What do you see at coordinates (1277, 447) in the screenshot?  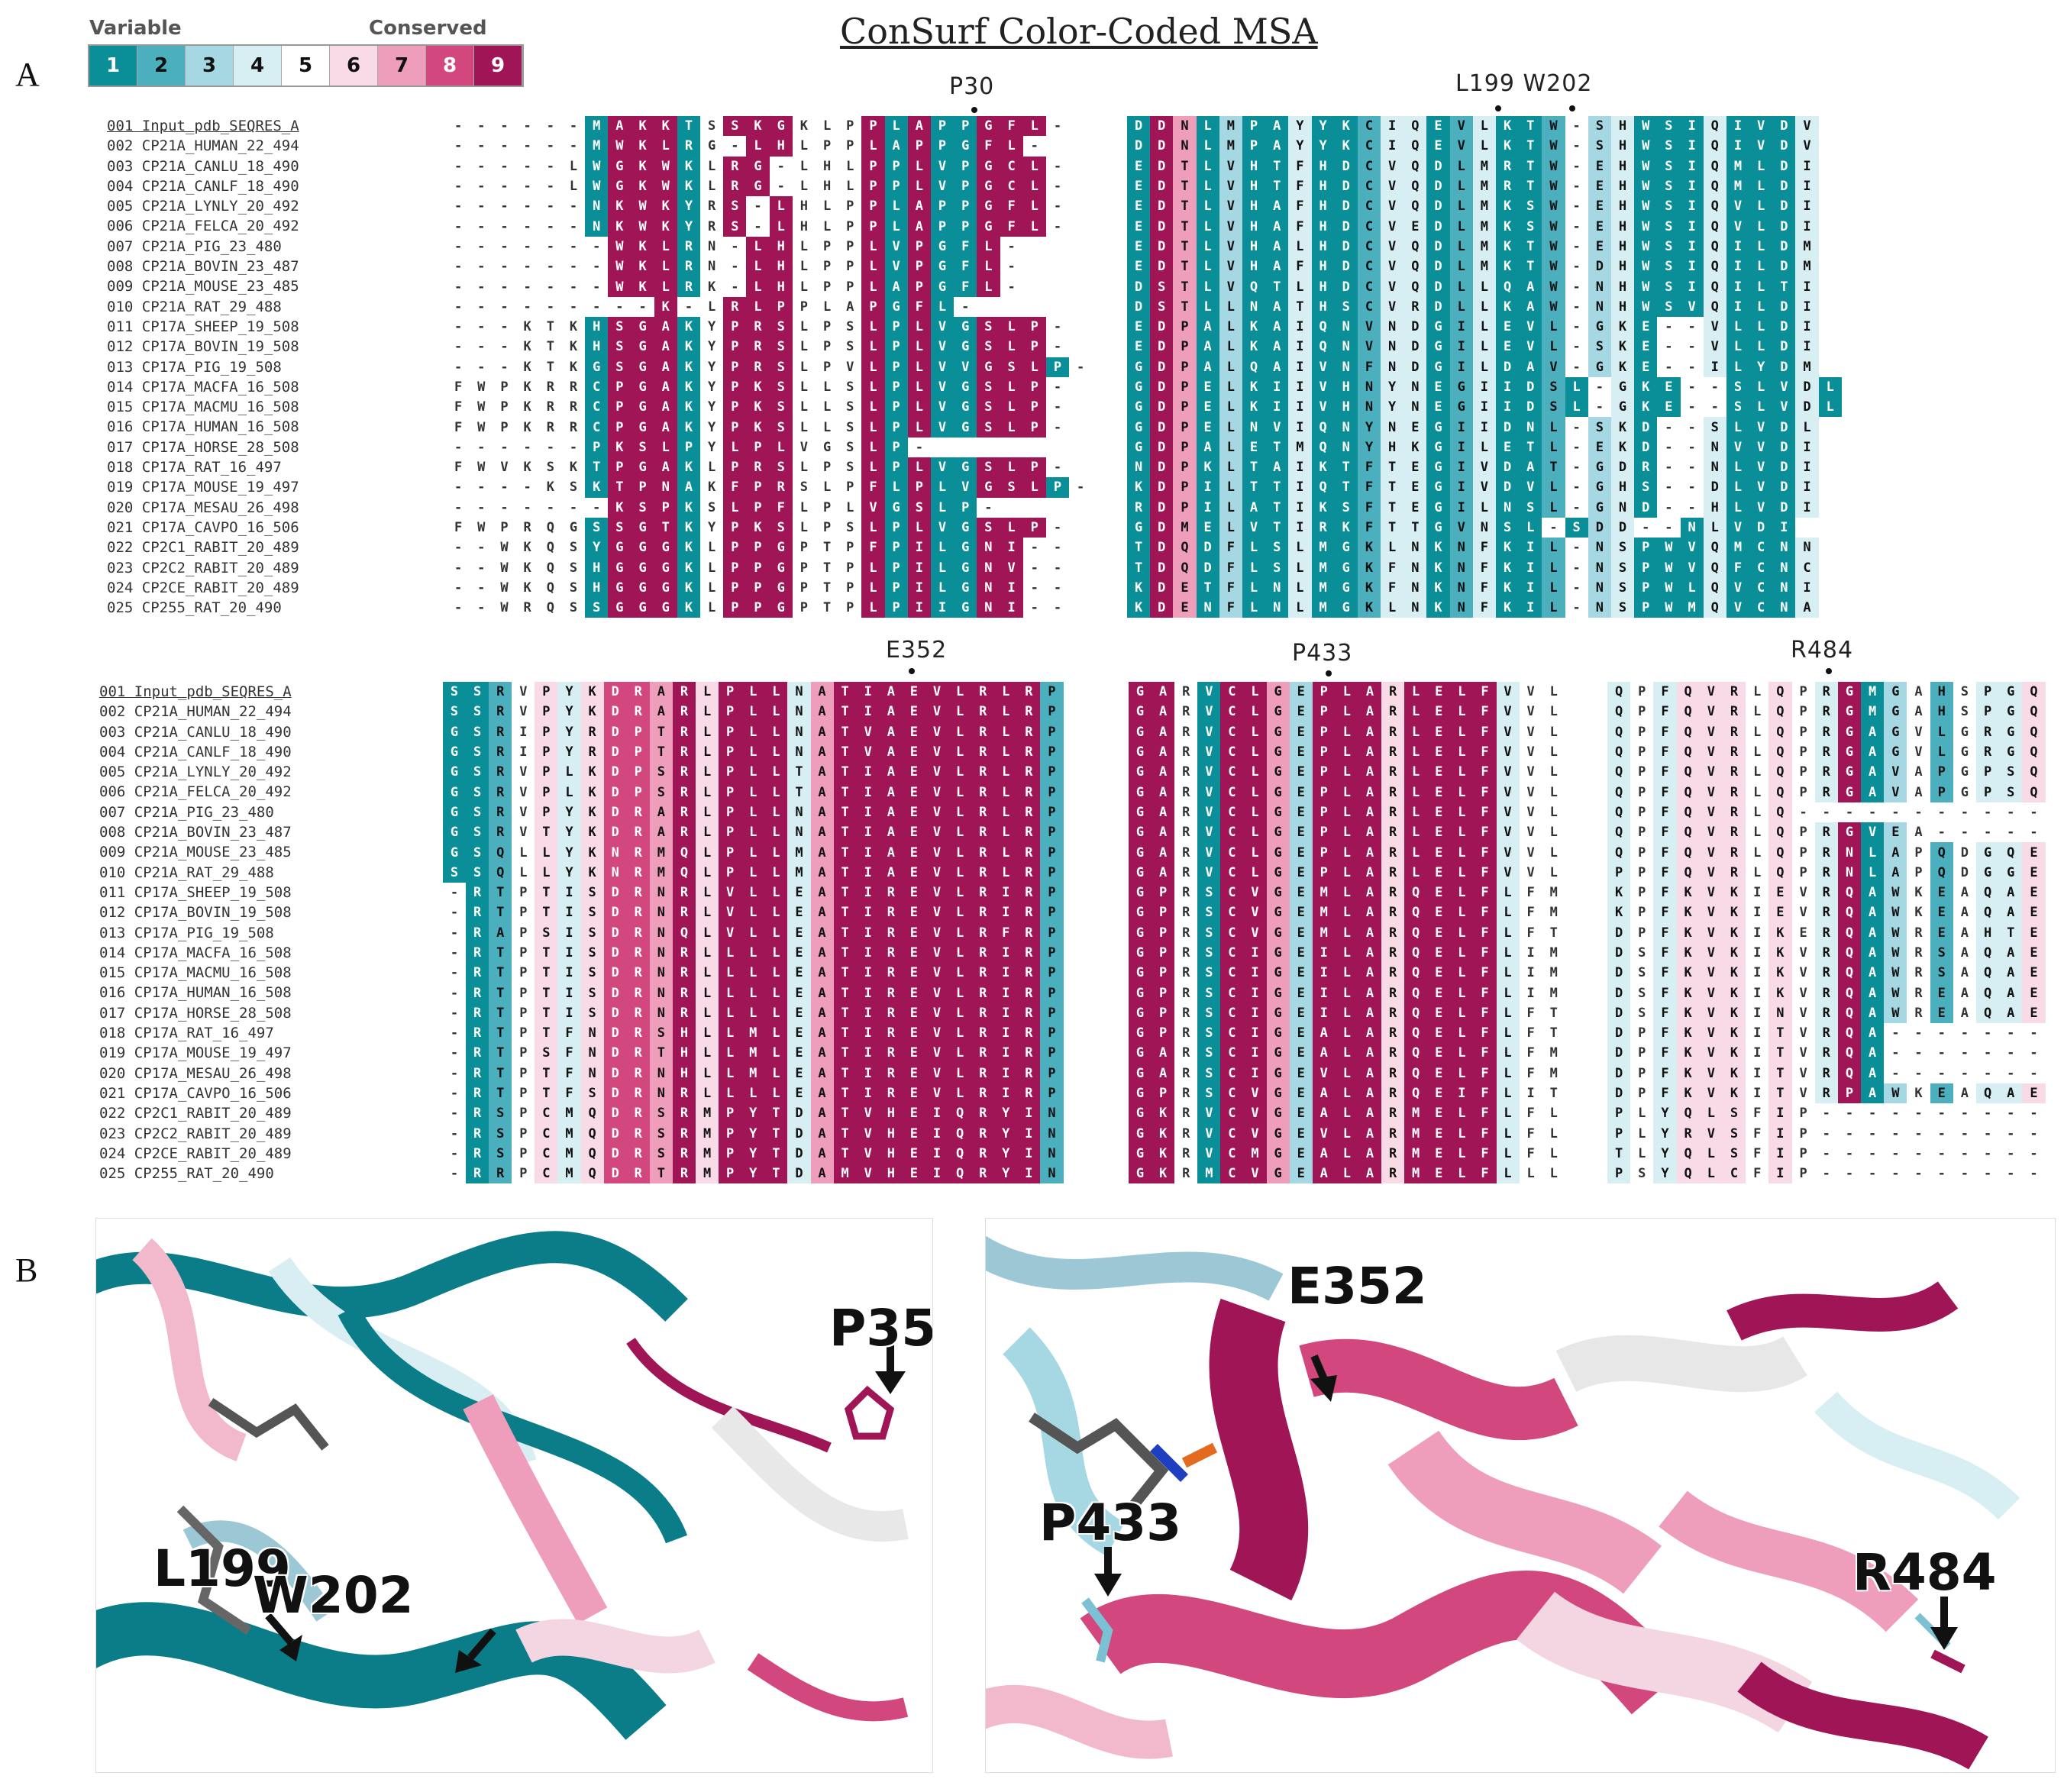 I see `residue: T` at bounding box center [1277, 447].